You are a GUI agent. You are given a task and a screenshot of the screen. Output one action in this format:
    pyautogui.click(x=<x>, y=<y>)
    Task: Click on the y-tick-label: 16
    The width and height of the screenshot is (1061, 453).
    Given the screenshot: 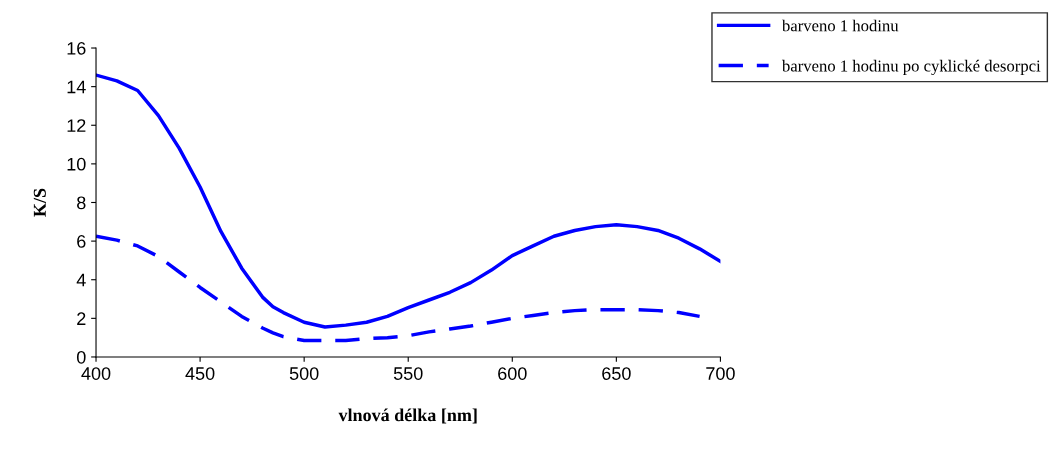 What is the action you would take?
    pyautogui.click(x=76, y=48)
    